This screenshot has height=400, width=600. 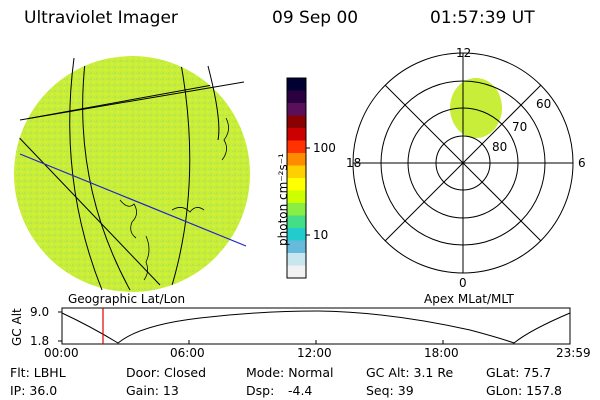 I want to click on xtick-label-1200: 12:00, so click(x=314, y=353).